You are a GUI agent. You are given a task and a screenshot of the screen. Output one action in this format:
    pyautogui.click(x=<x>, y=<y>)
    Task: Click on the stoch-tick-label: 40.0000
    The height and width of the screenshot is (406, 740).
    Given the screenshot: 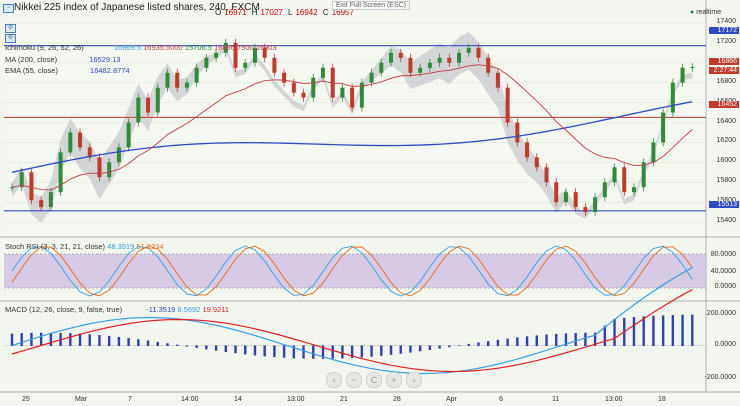 What is the action you would take?
    pyautogui.click(x=723, y=271)
    